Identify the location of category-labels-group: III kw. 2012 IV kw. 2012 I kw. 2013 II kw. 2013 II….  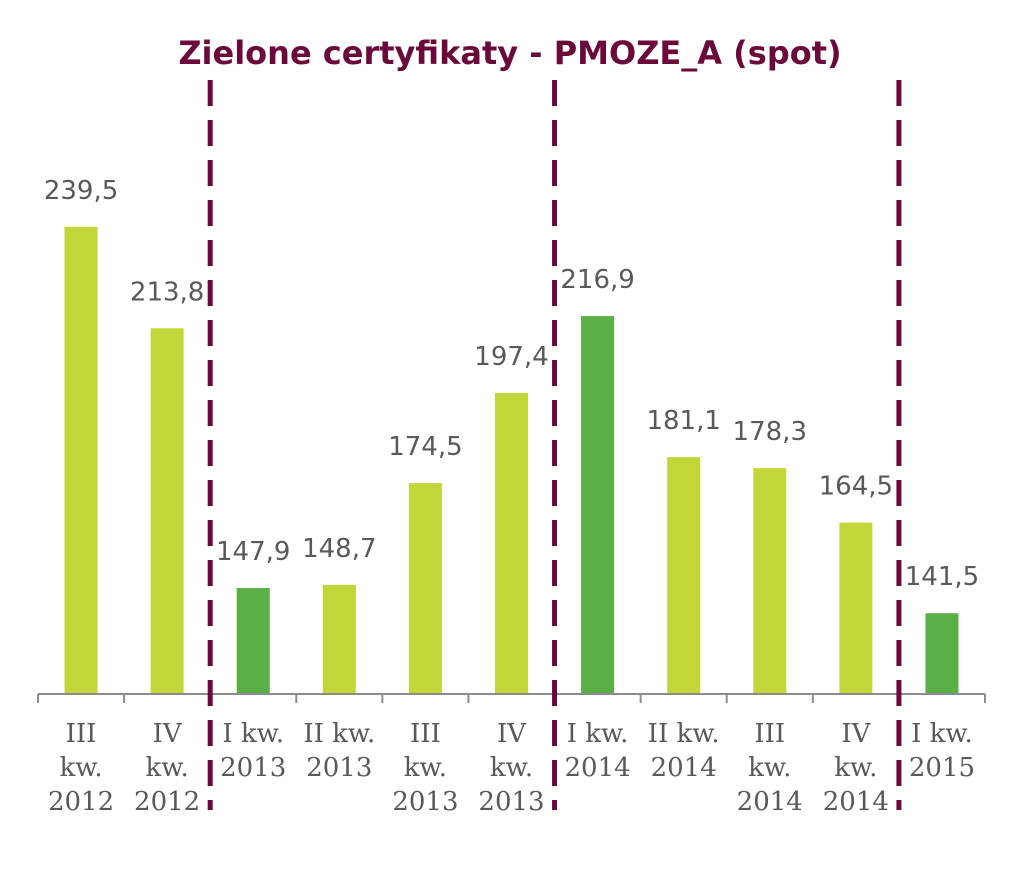
(511, 768).